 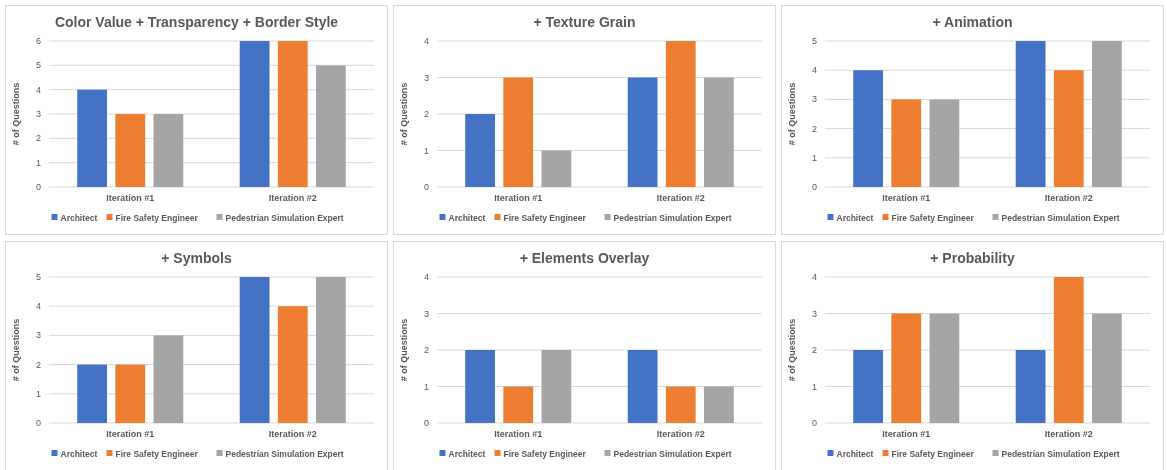 I want to click on chart-title: + Symbols, so click(x=196, y=258).